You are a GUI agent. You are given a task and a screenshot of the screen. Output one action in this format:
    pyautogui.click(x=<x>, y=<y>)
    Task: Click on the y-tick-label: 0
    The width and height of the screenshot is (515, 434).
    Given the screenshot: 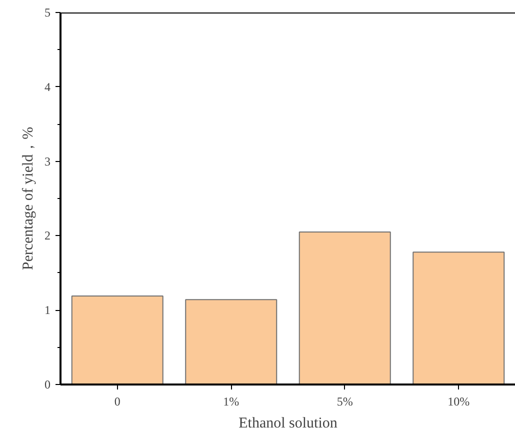 What is the action you would take?
    pyautogui.click(x=47, y=385)
    